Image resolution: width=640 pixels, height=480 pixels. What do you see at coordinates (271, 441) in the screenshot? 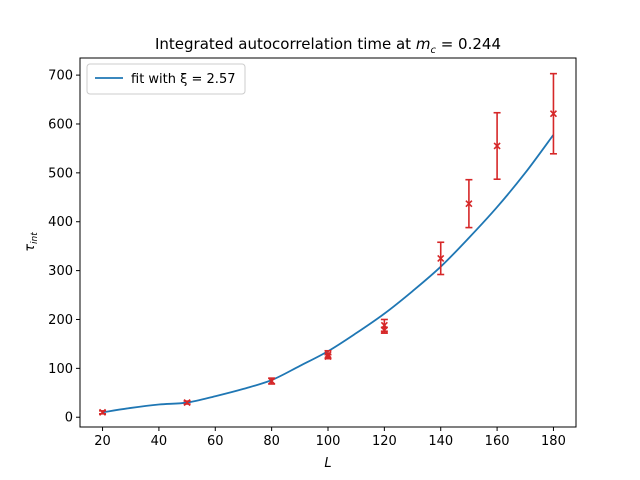
I see `x-tick-label: 80` at bounding box center [271, 441].